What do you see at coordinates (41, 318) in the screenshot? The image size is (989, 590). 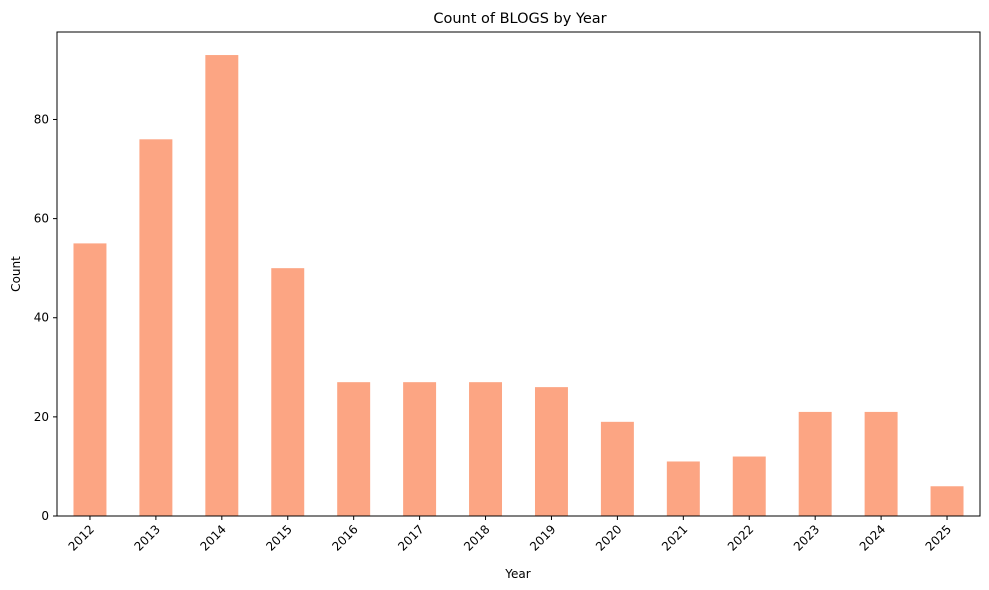 I see `y-tick-label: 40` at bounding box center [41, 318].